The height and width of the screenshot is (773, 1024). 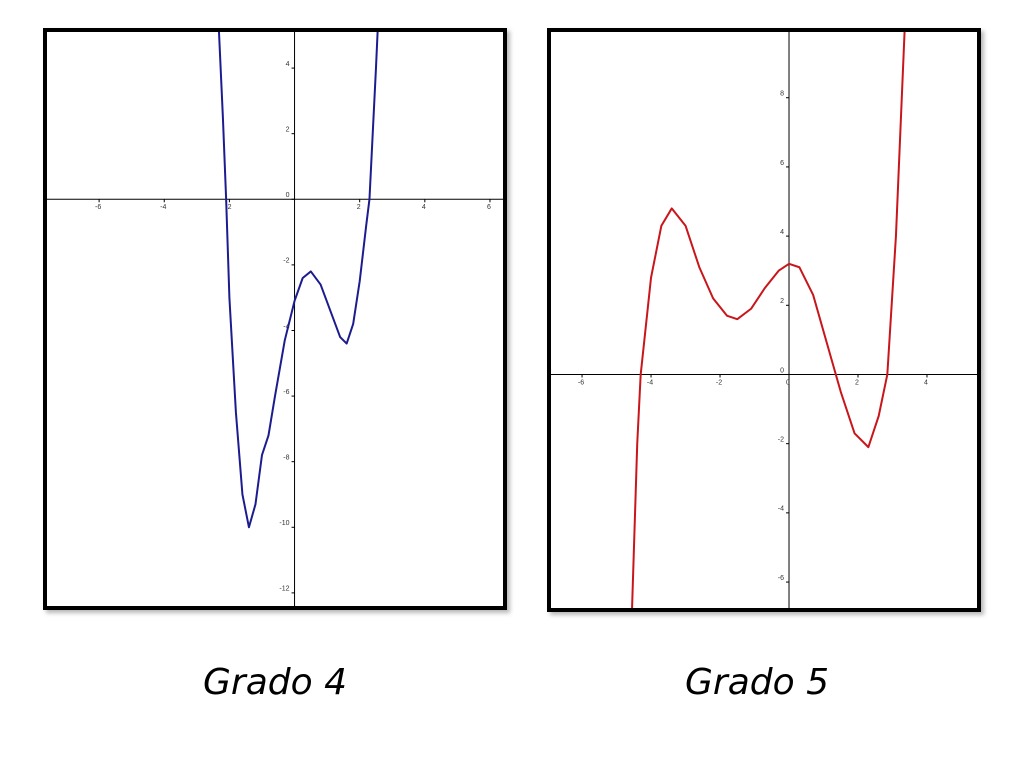 What do you see at coordinates (284, 523) in the screenshot?
I see `y-tick-label: -10` at bounding box center [284, 523].